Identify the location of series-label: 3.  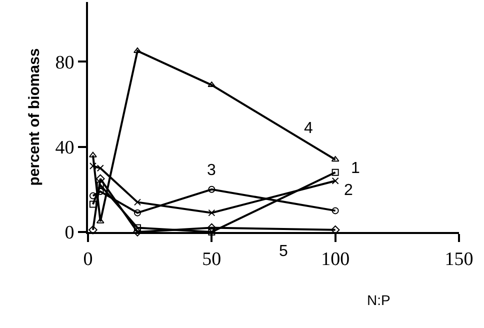
(211, 170).